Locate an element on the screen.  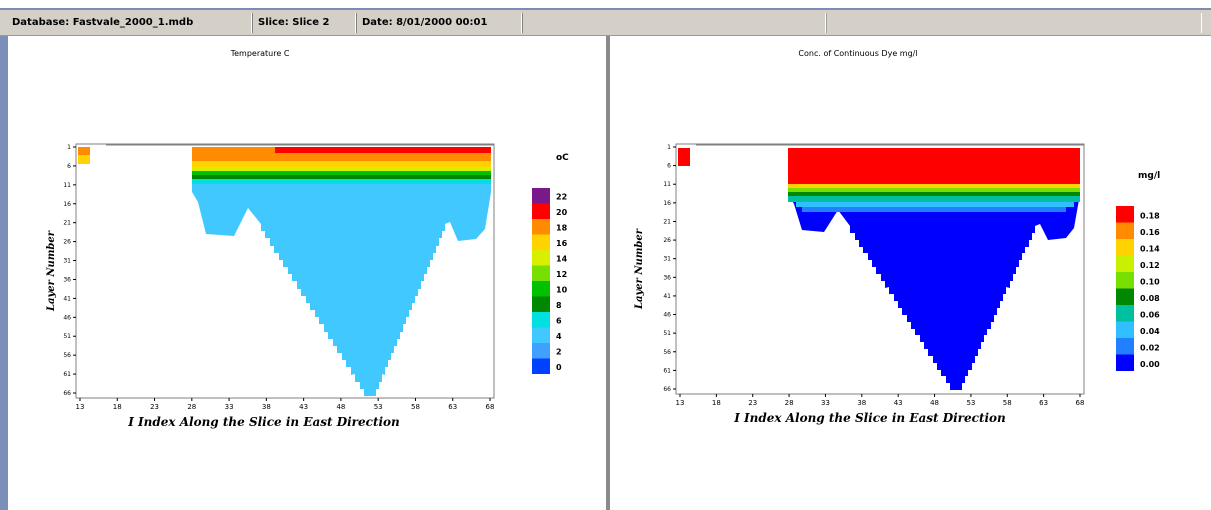
window-frame is located at coordinates (4, 273).